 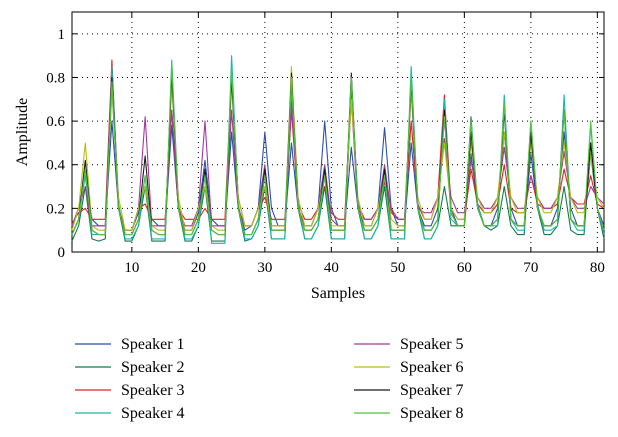 I want to click on x-axis-label: Samples, so click(x=338, y=293).